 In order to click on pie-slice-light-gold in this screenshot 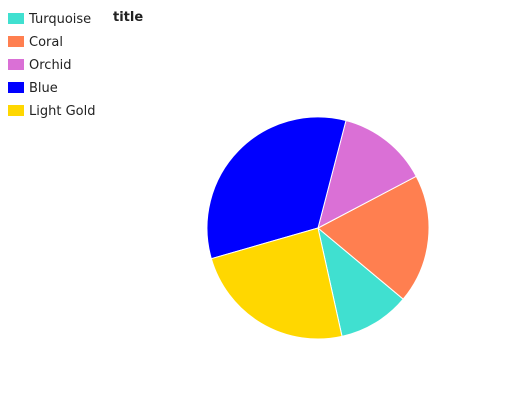, I will do `click(276, 283)`.